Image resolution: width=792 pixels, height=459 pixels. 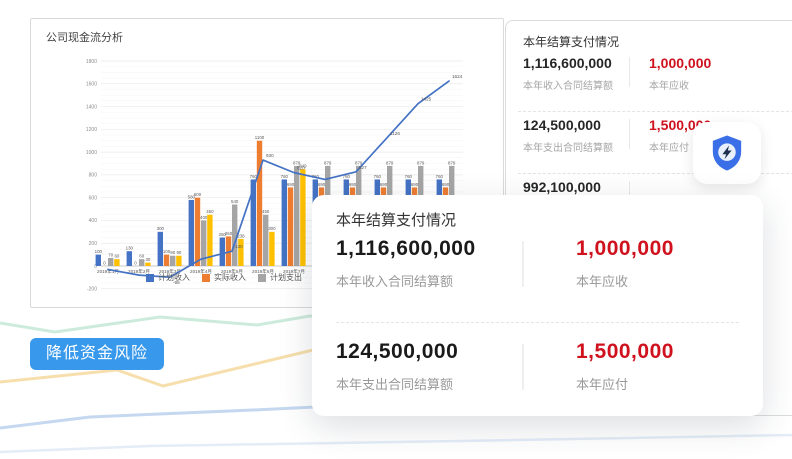 I want to click on popup-value-accent: 1,000,000, so click(x=625, y=248).